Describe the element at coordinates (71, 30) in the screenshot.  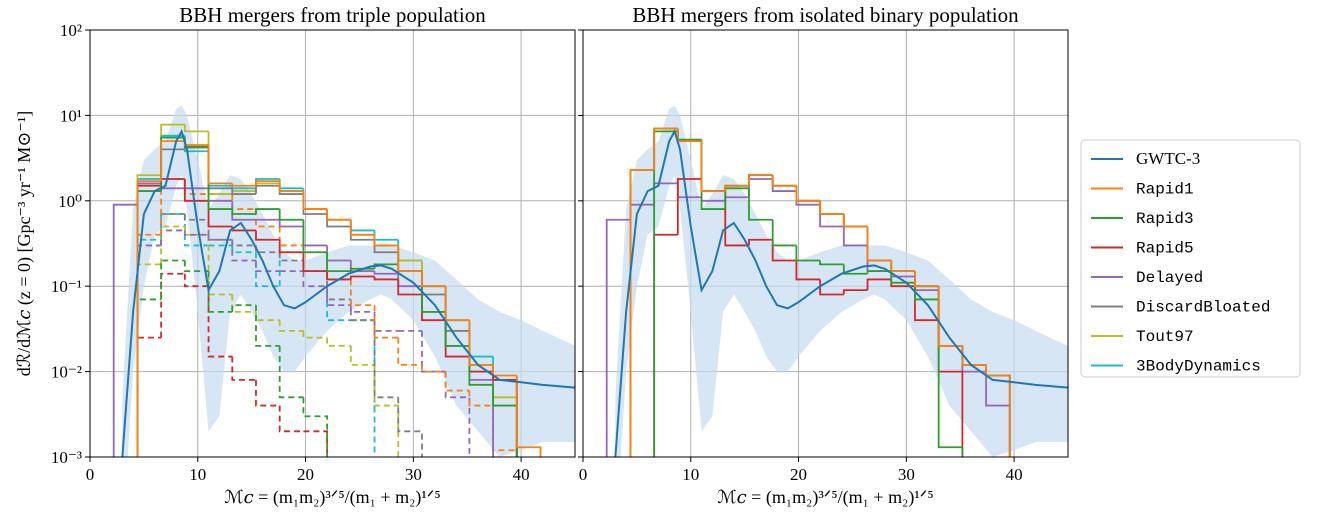
I see `y-tick-label: 10²` at that location.